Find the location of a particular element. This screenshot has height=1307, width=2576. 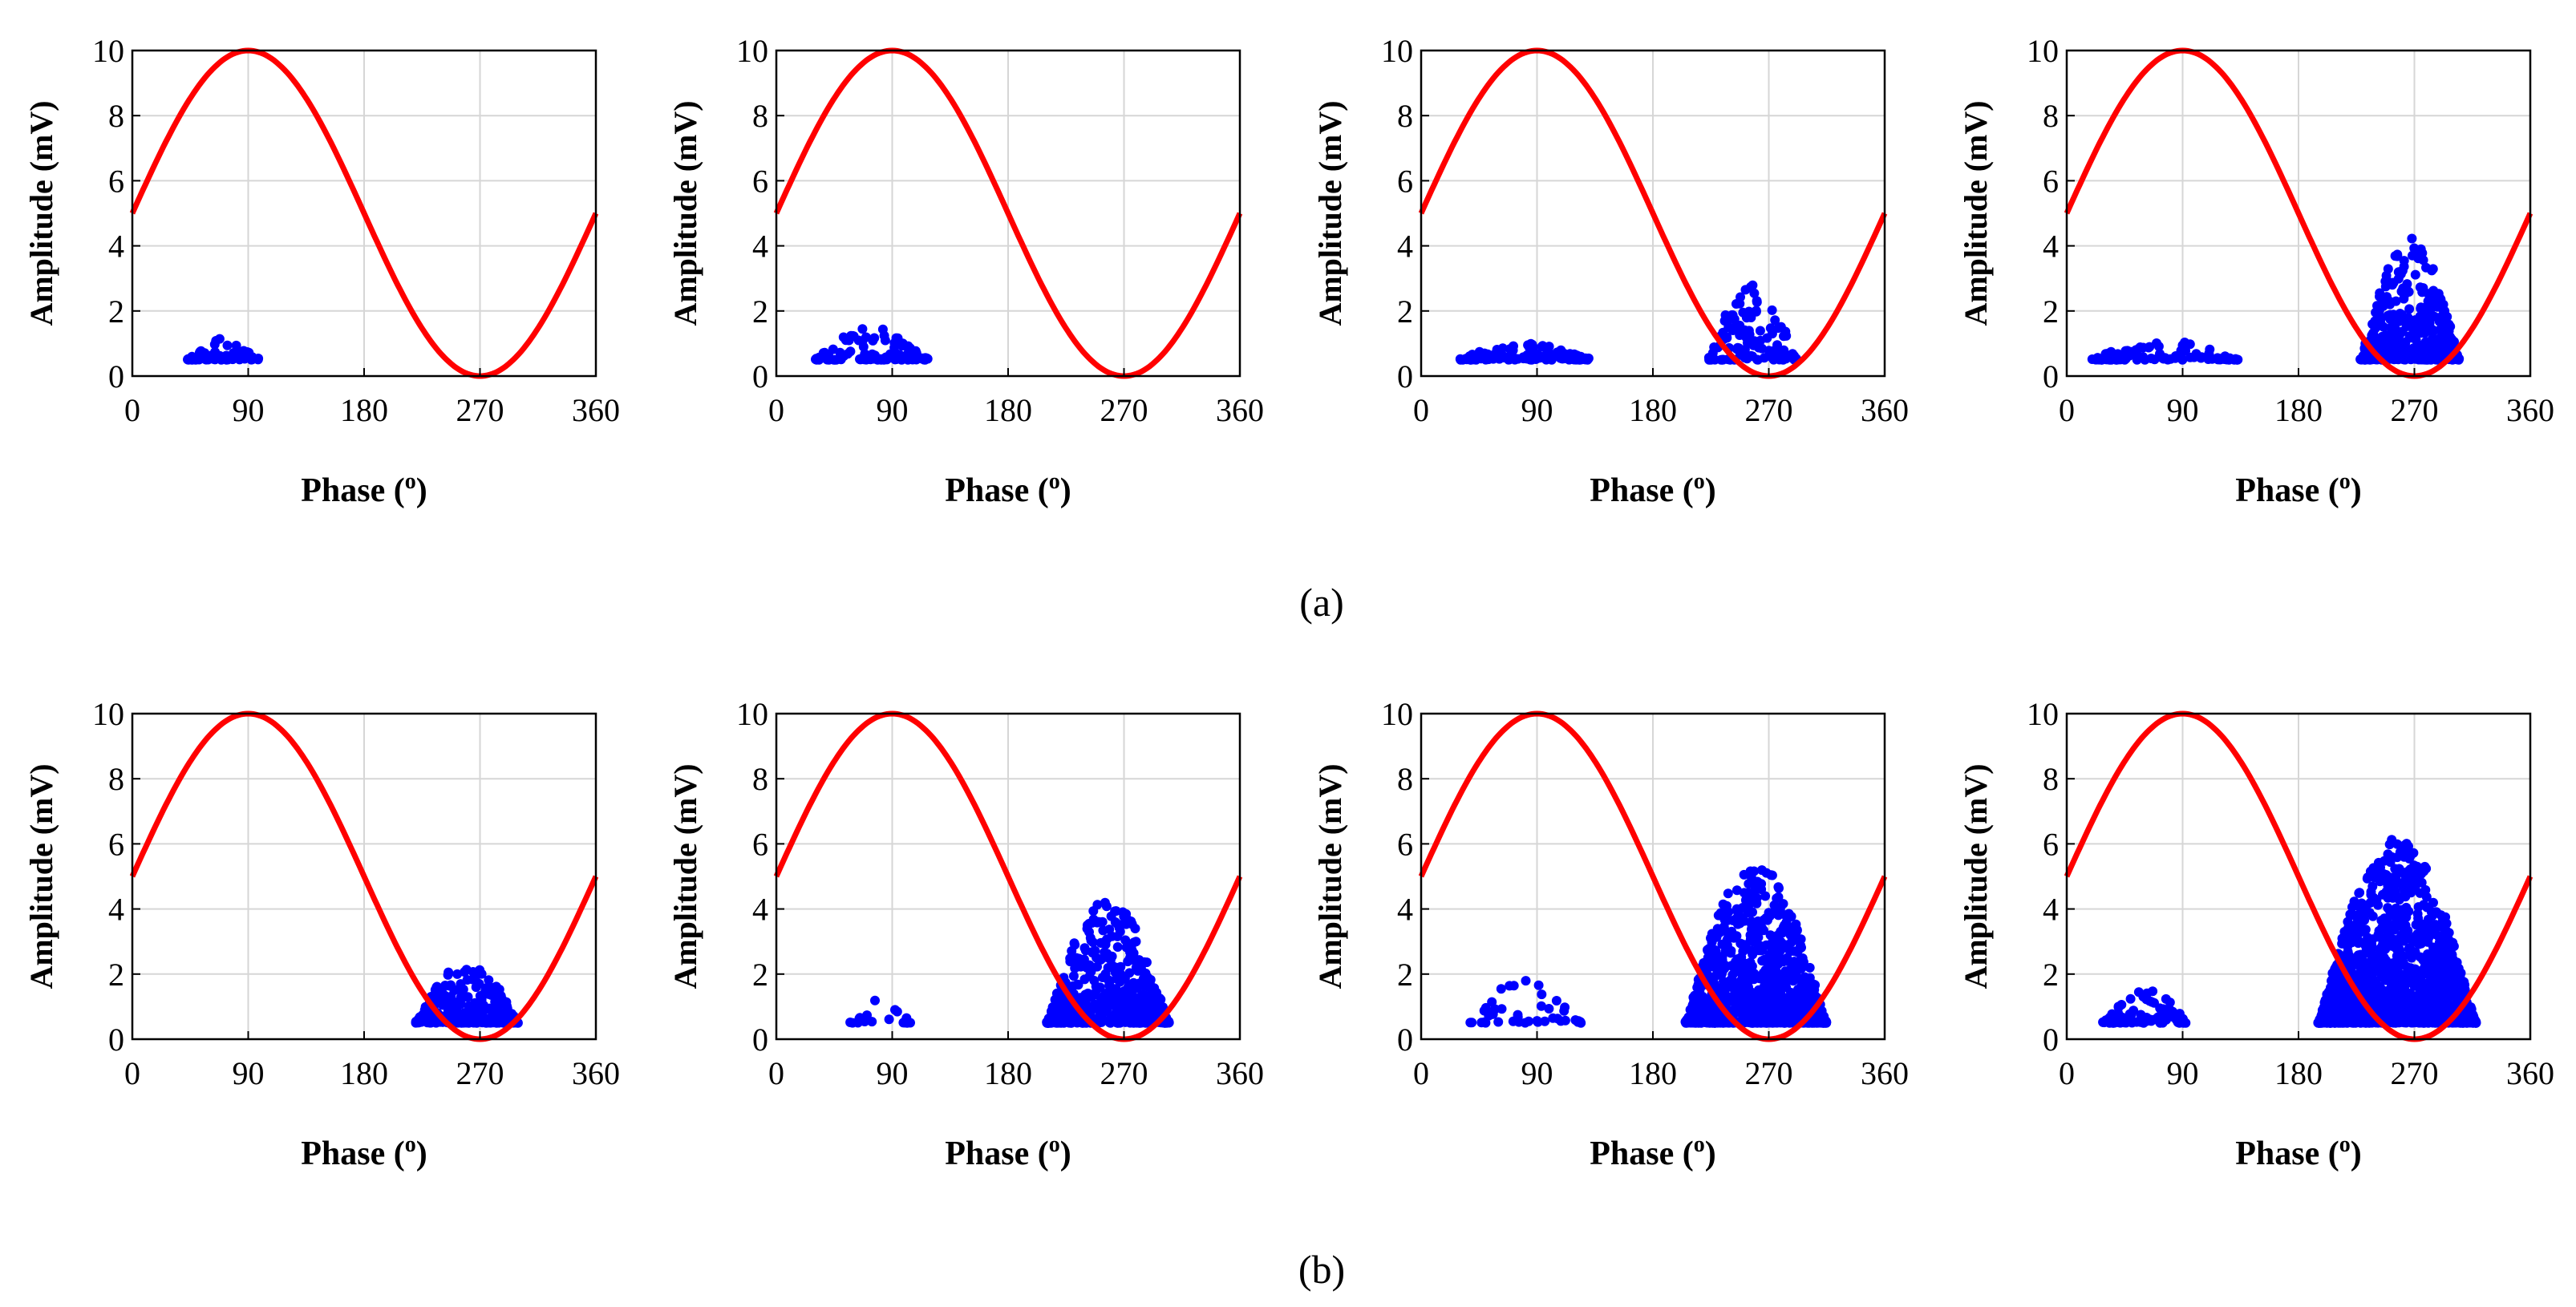

sine-line is located at coordinates (364, 876).